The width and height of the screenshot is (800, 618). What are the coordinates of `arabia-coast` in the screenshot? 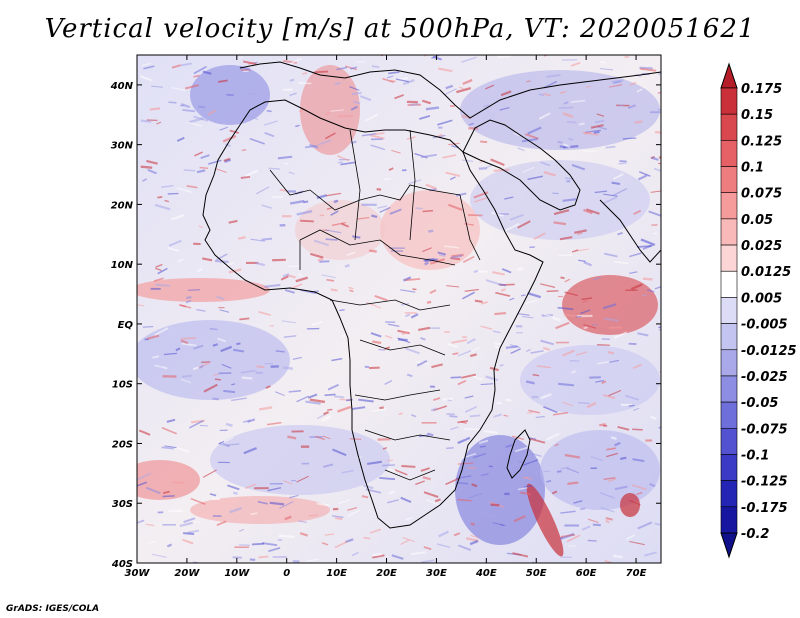 It's located at (521, 165).